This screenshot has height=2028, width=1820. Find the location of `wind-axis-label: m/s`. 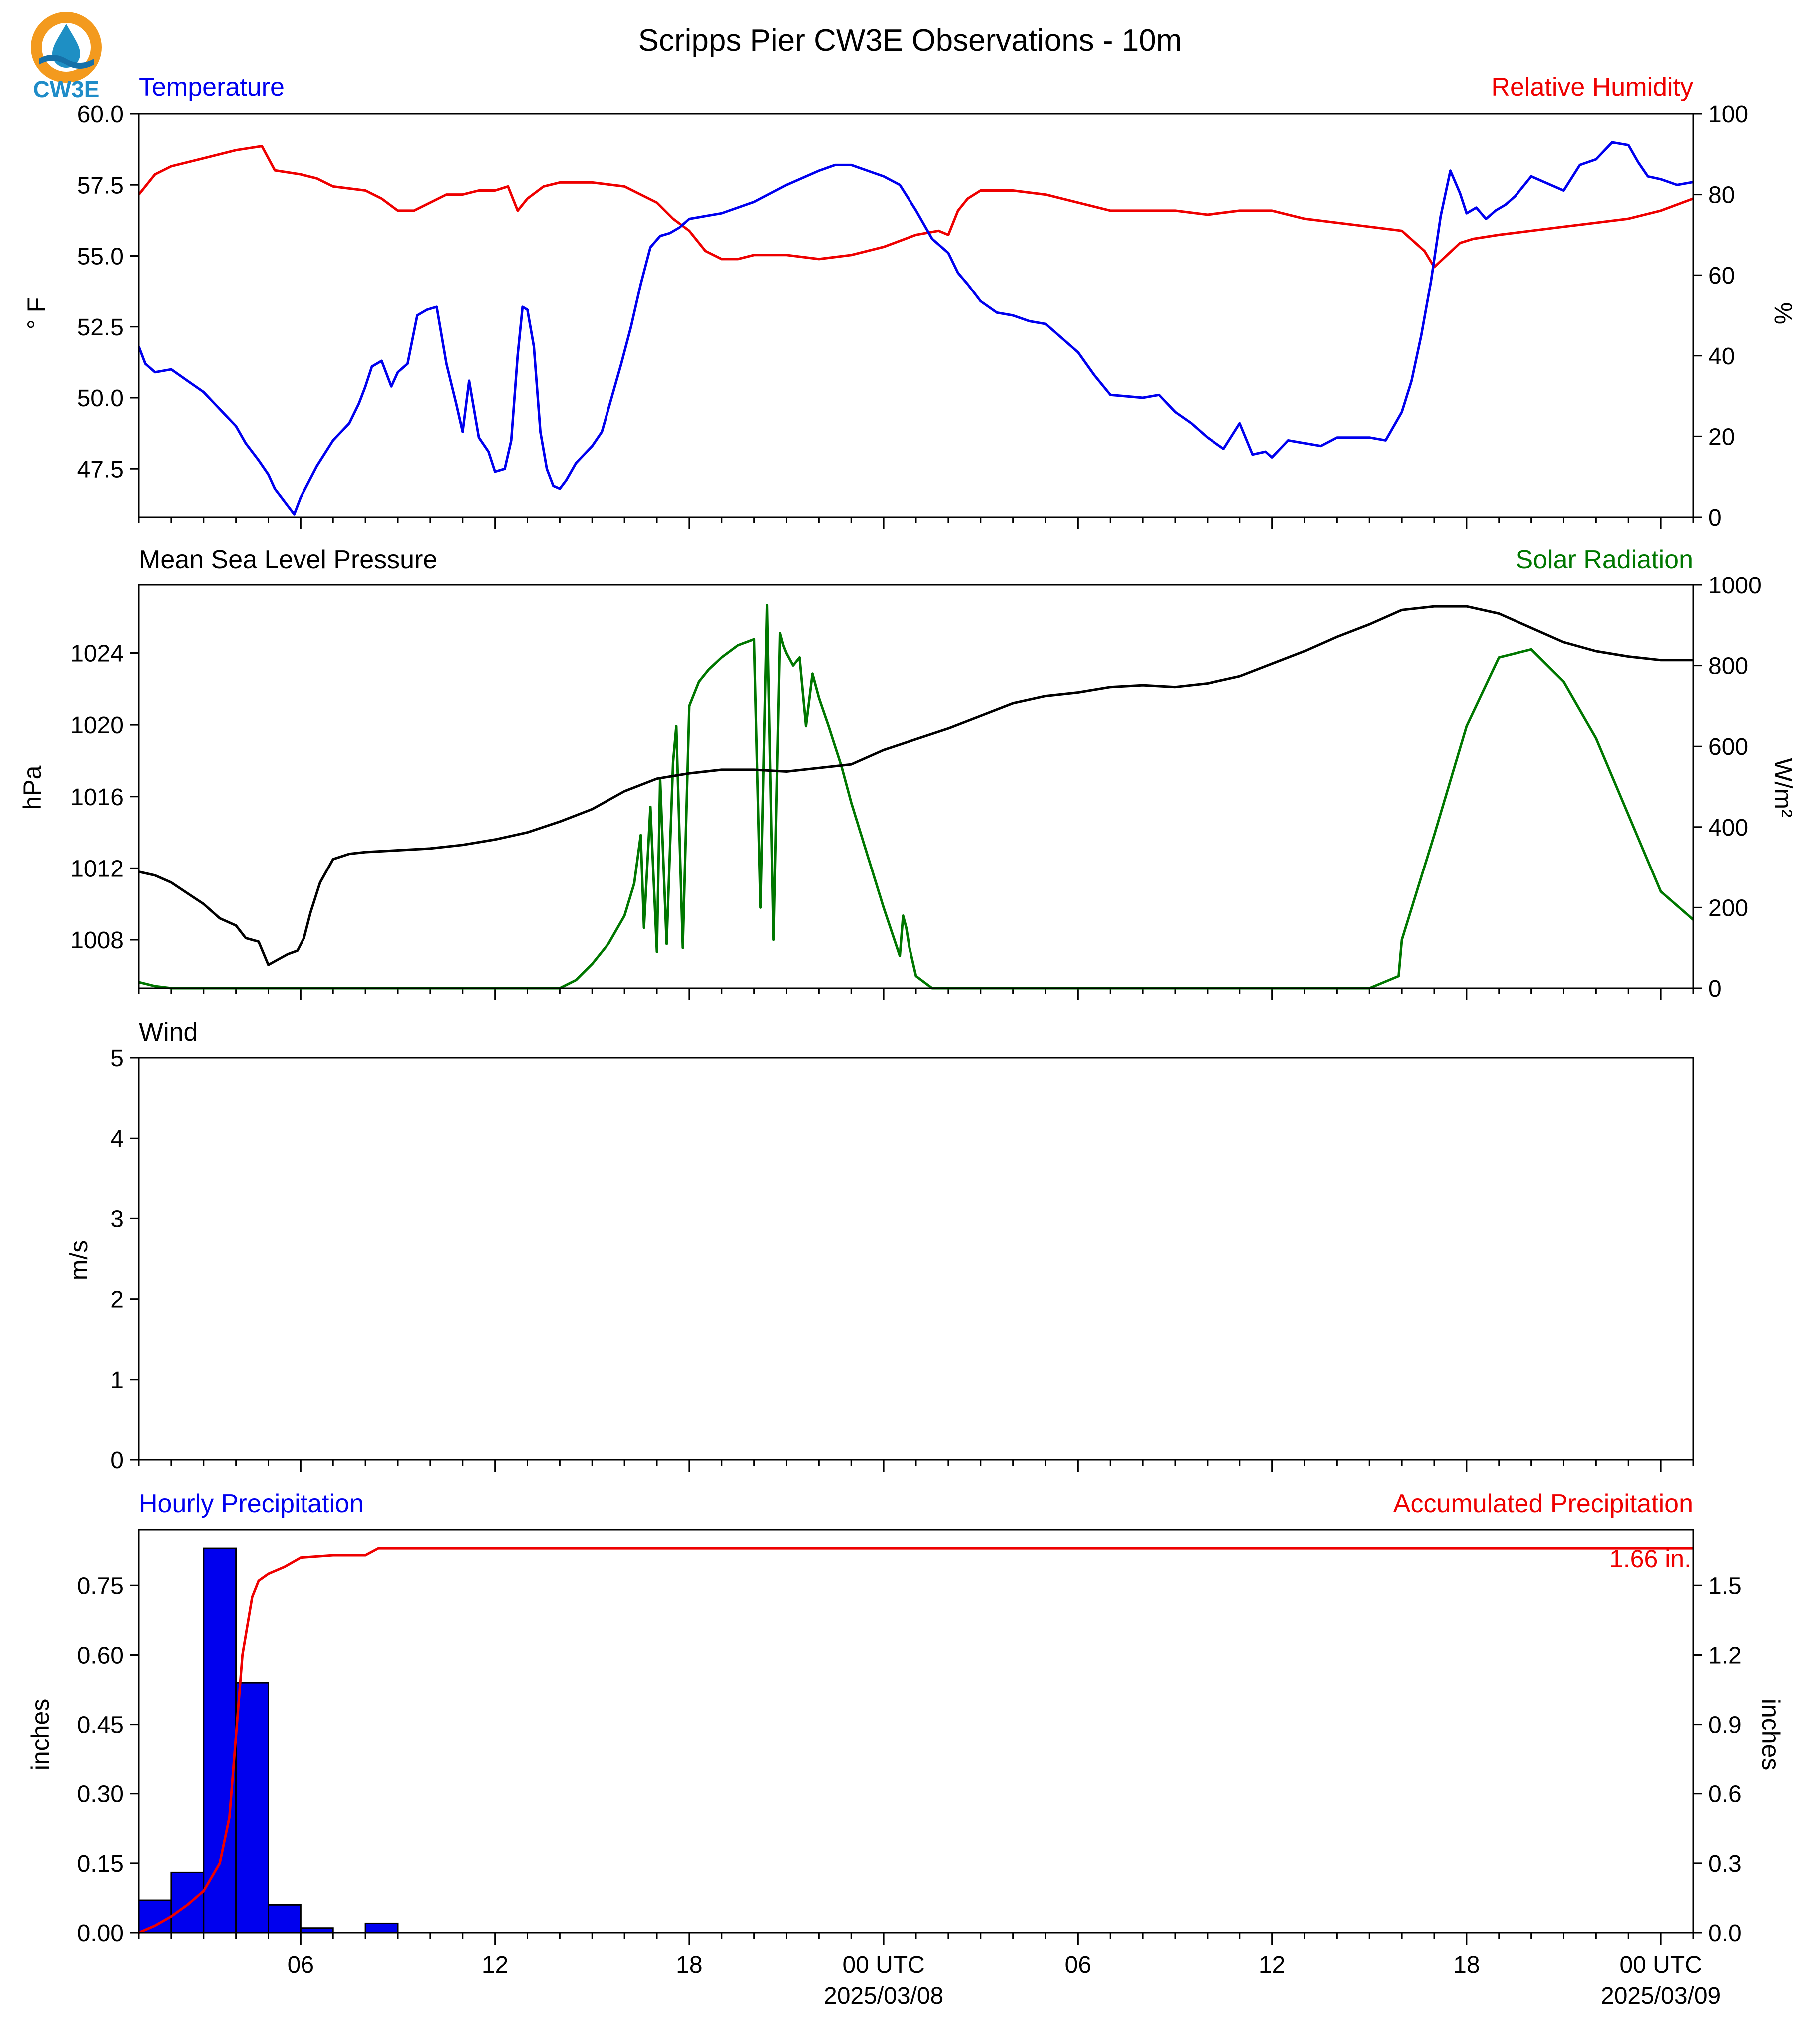

wind-axis-label: m/s is located at coordinates (79, 1260).